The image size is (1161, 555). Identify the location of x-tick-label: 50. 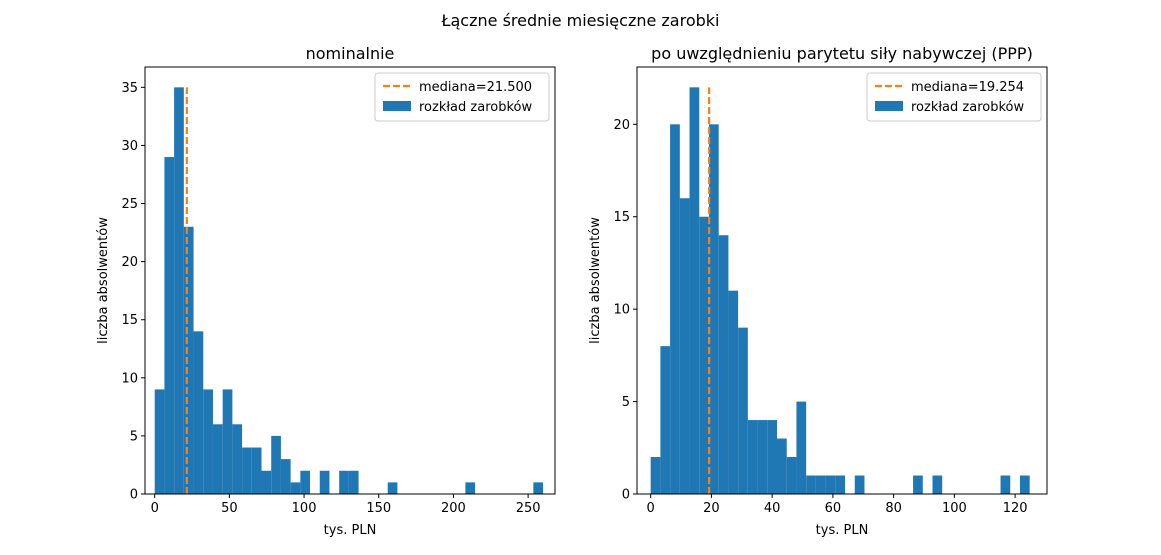
(229, 508).